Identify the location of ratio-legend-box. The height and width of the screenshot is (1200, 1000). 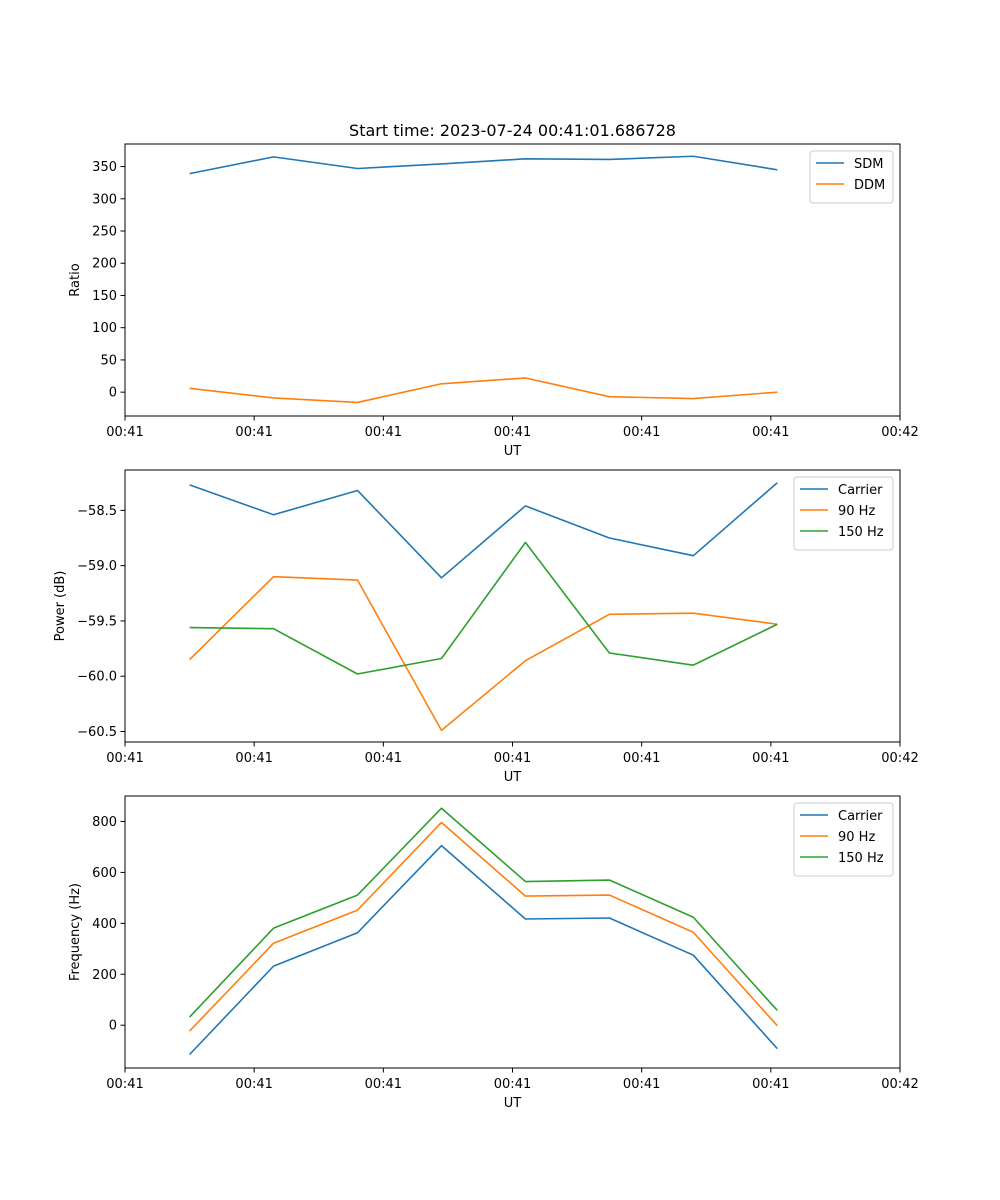
(851, 177).